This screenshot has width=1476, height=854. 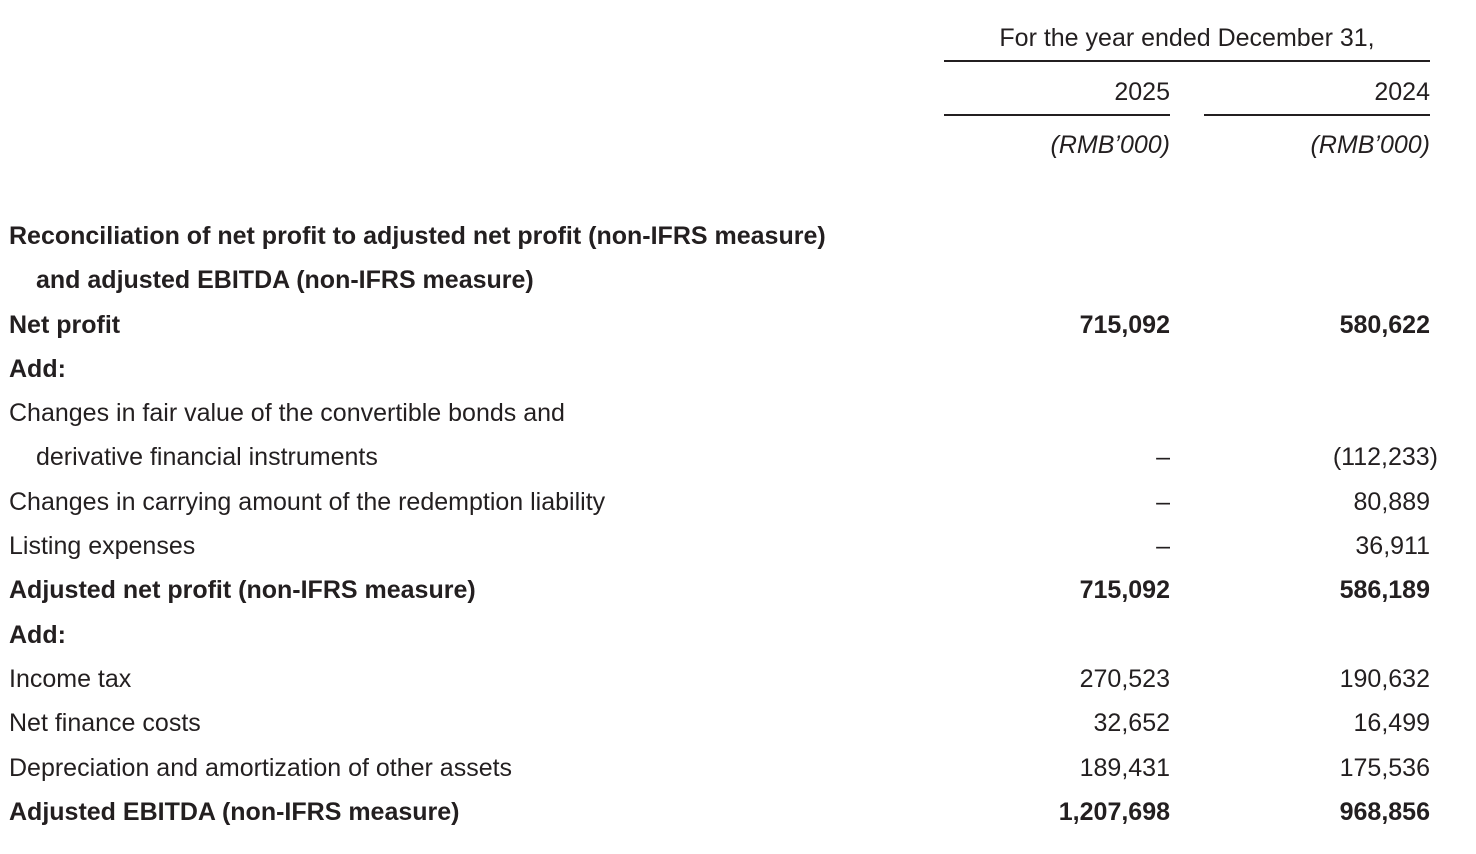 What do you see at coordinates (1370, 145) in the screenshot?
I see `unit-label-2024: (RMB’000)` at bounding box center [1370, 145].